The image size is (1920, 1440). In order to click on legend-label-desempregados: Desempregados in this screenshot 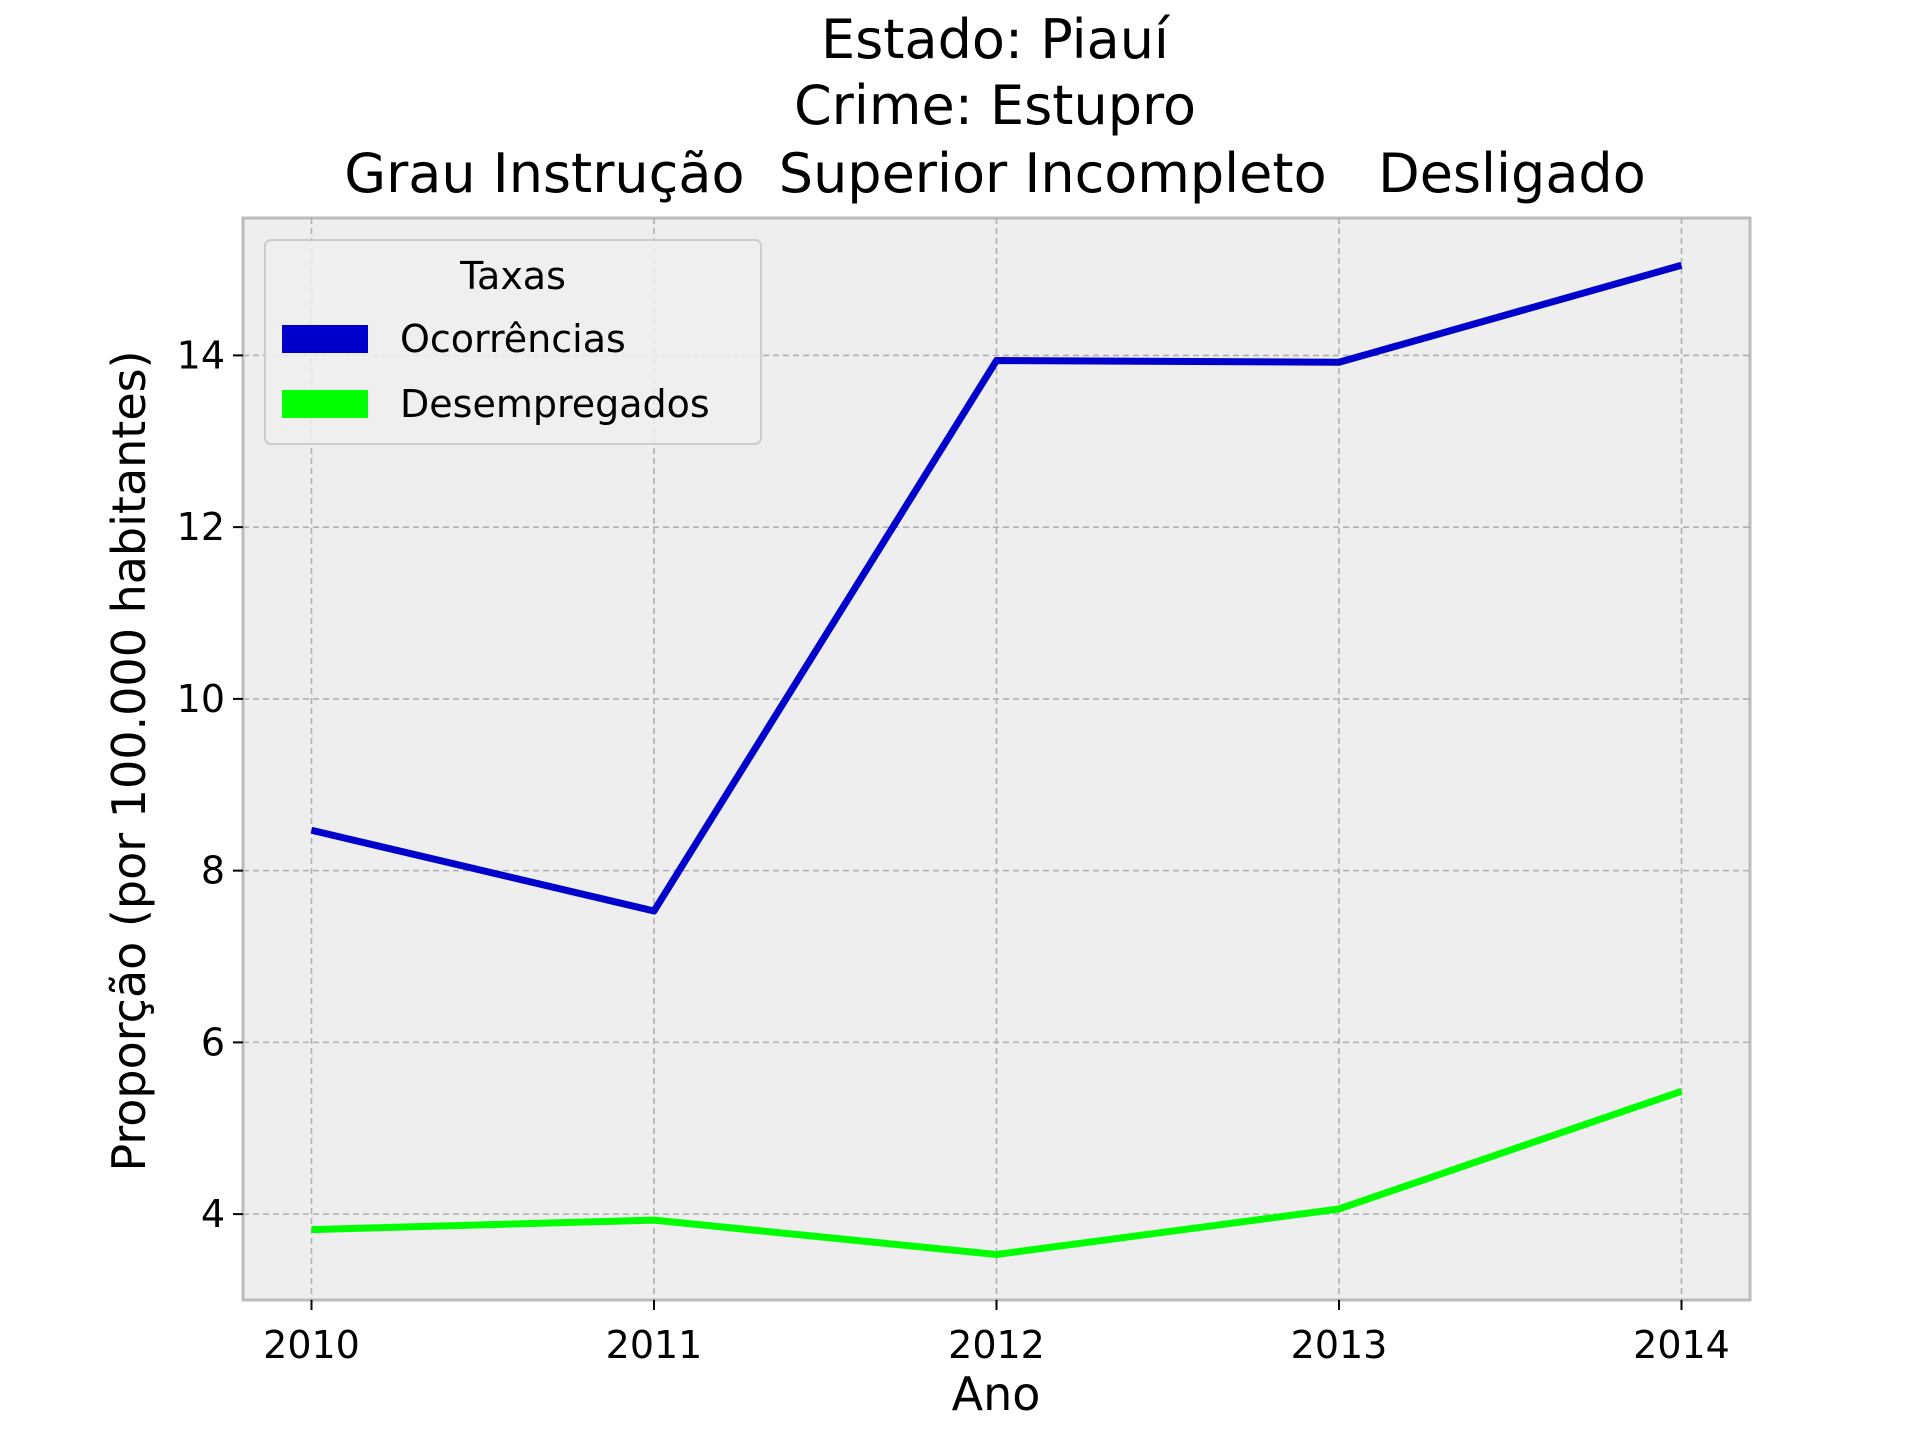, I will do `click(555, 404)`.